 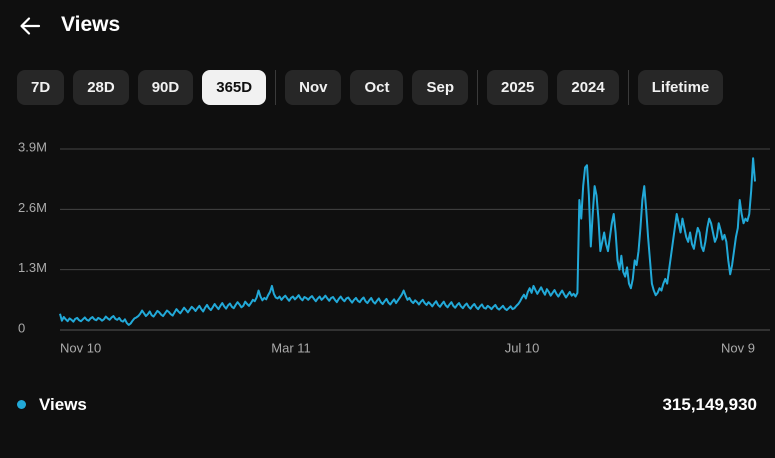 I want to click on back-button, so click(x=30, y=26).